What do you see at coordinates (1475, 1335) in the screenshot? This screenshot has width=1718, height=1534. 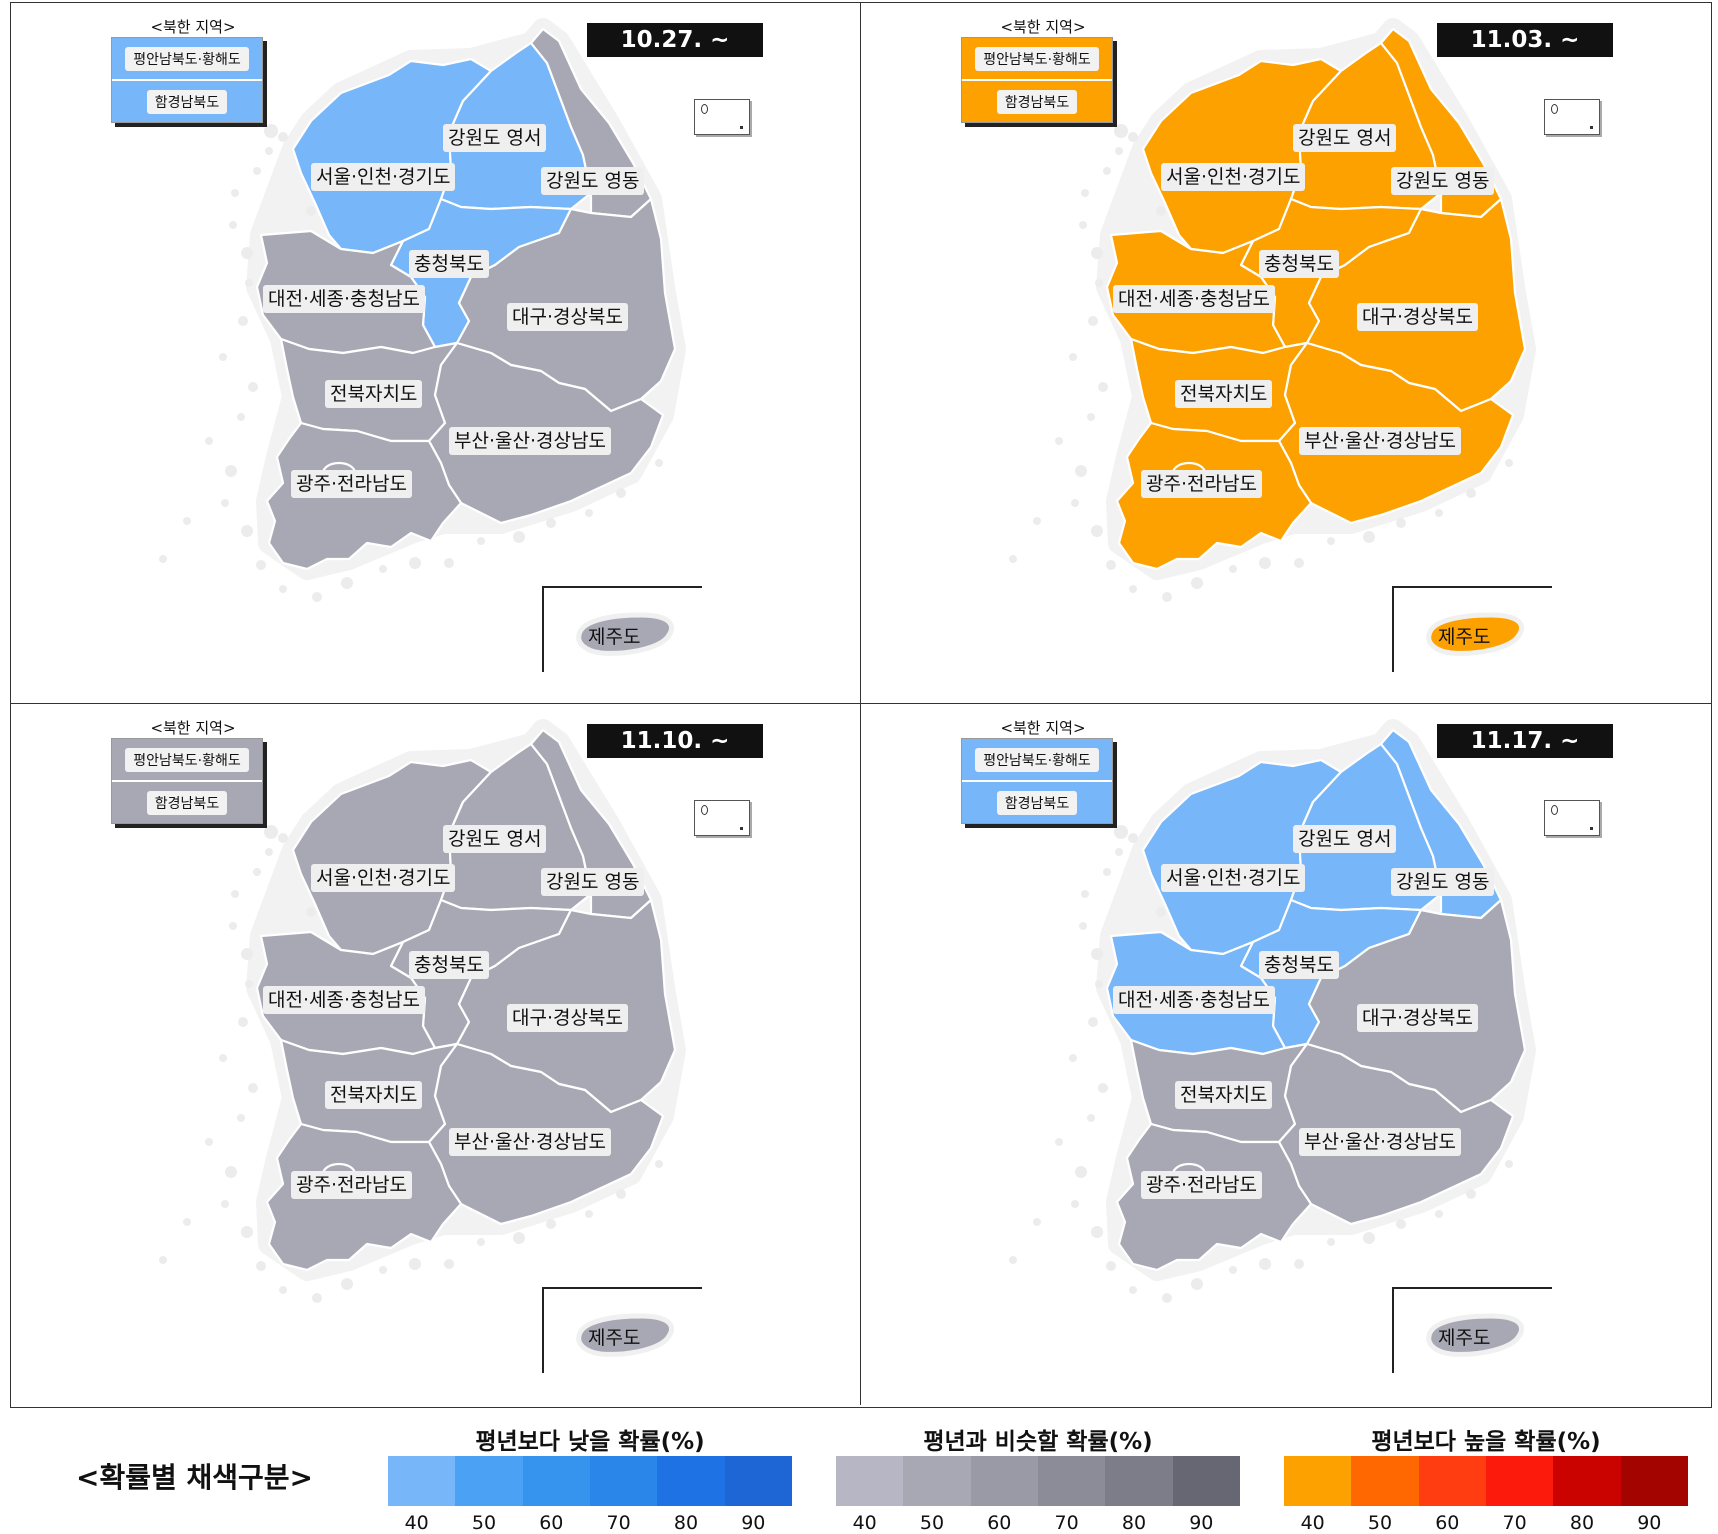 I see `region-jeju` at bounding box center [1475, 1335].